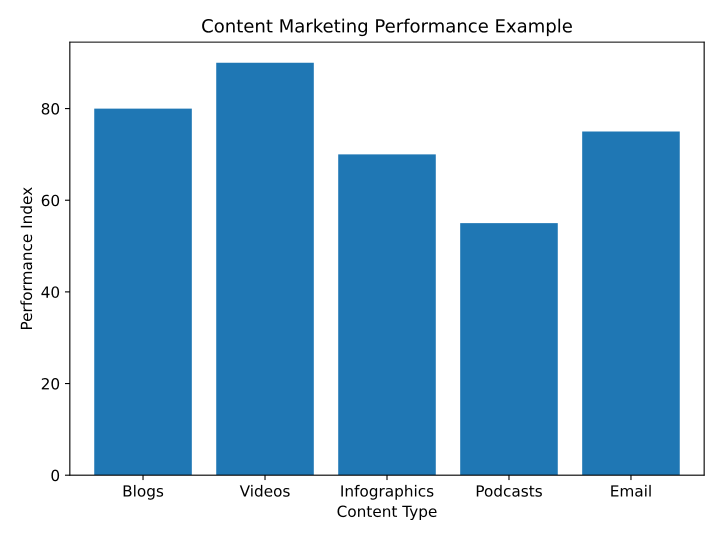 The width and height of the screenshot is (720, 540). Describe the element at coordinates (509, 490) in the screenshot. I see `x-tick-label: Podcasts` at that location.